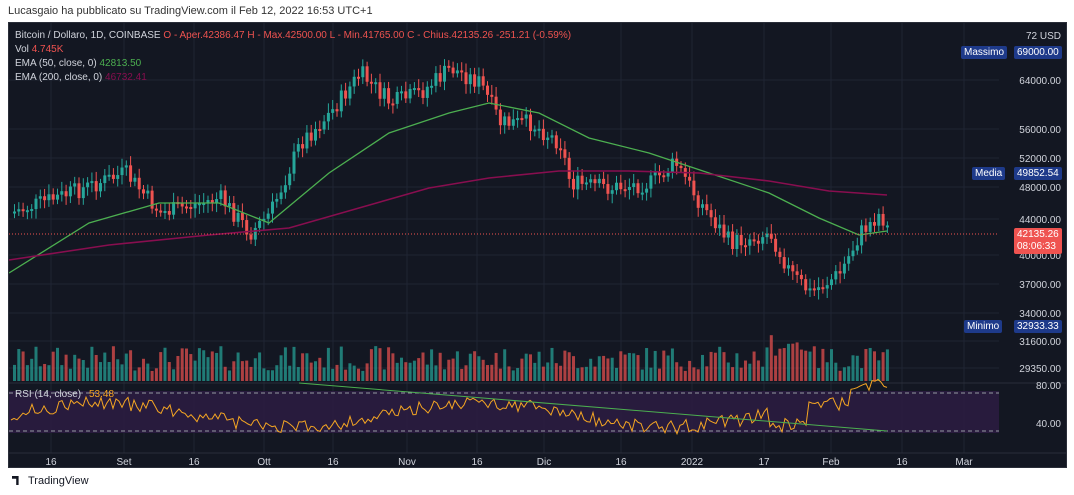 The image size is (1074, 495). What do you see at coordinates (50, 481) in the screenshot?
I see `tradingview-logo: TradingView` at bounding box center [50, 481].